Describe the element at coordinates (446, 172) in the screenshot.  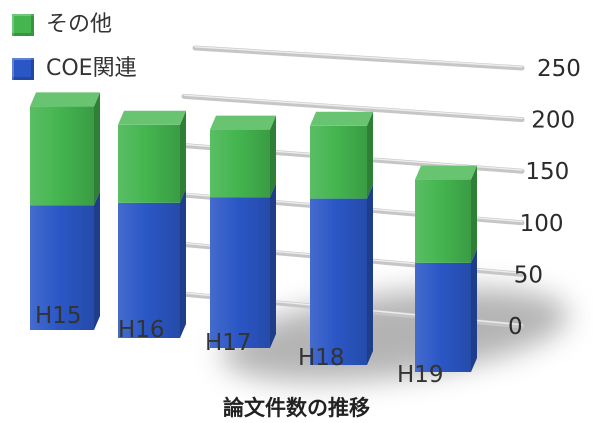
I see `bar-top-h19` at that location.